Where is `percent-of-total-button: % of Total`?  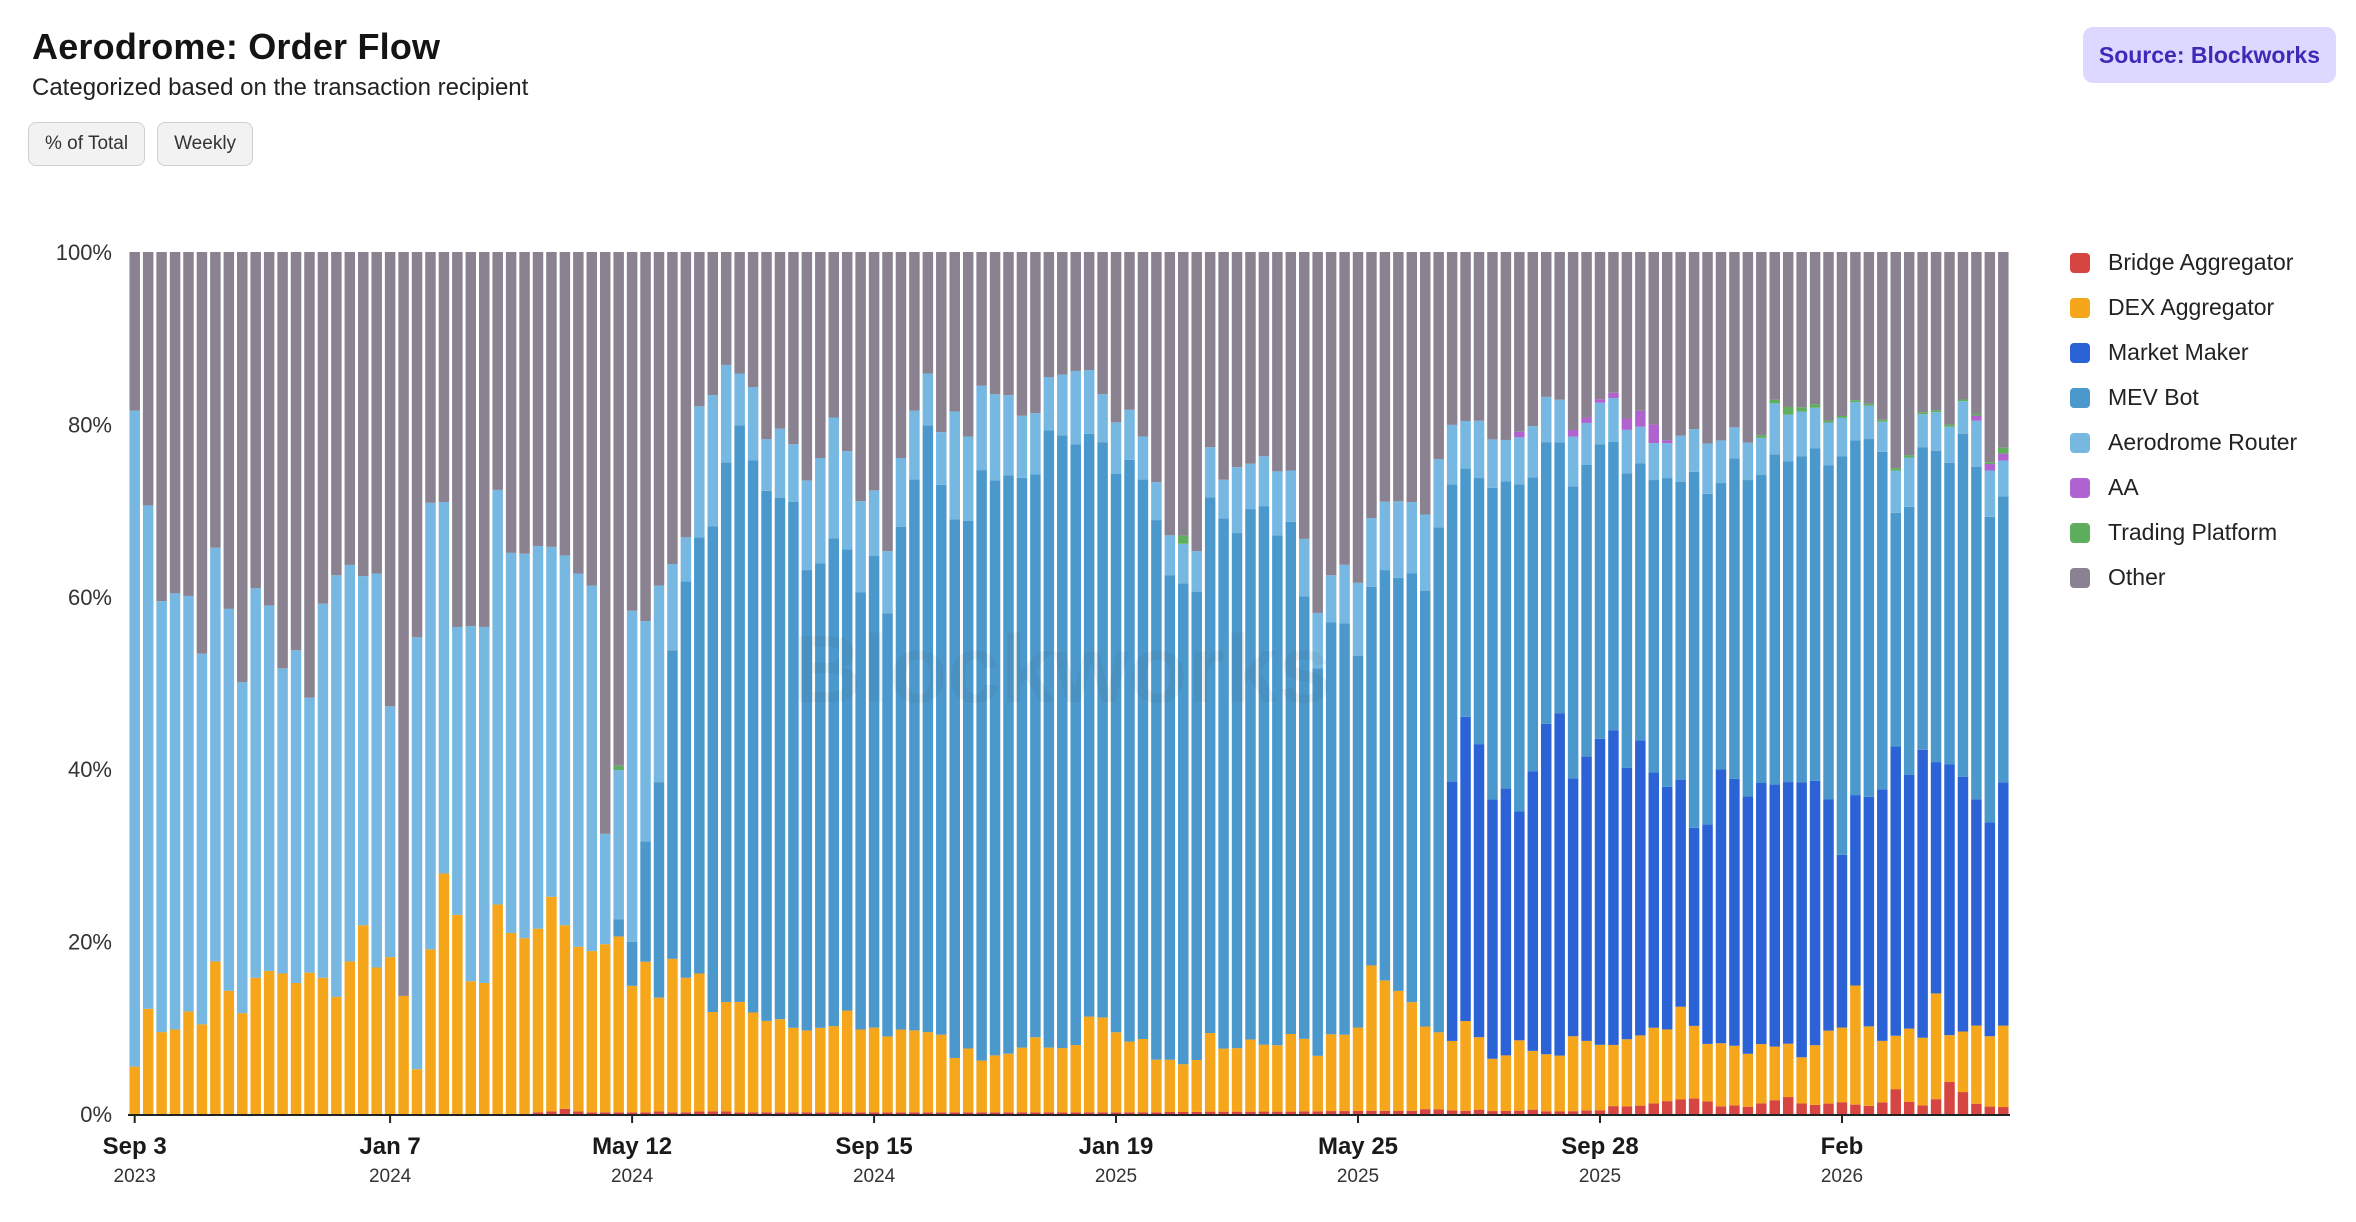
percent-of-total-button: % of Total is located at coordinates (87, 144).